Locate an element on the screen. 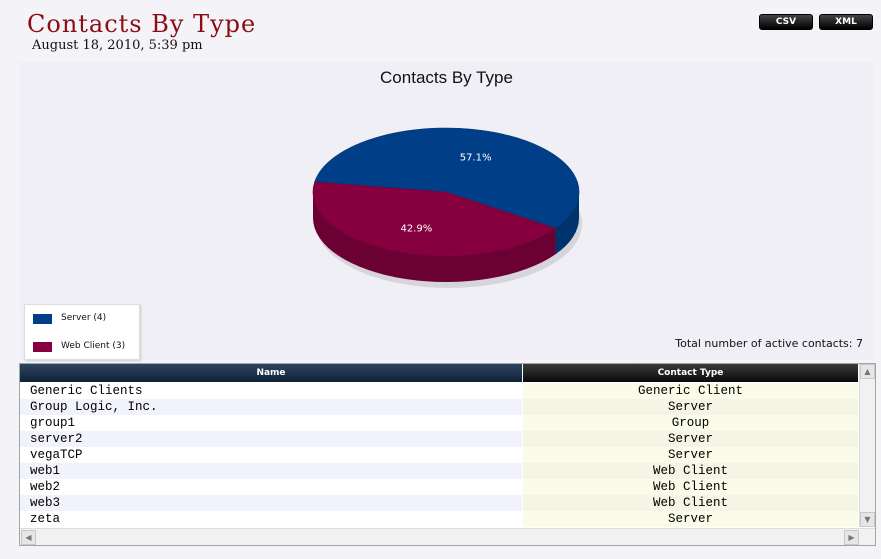  chevron-left-icon: ◀ is located at coordinates (28, 537).